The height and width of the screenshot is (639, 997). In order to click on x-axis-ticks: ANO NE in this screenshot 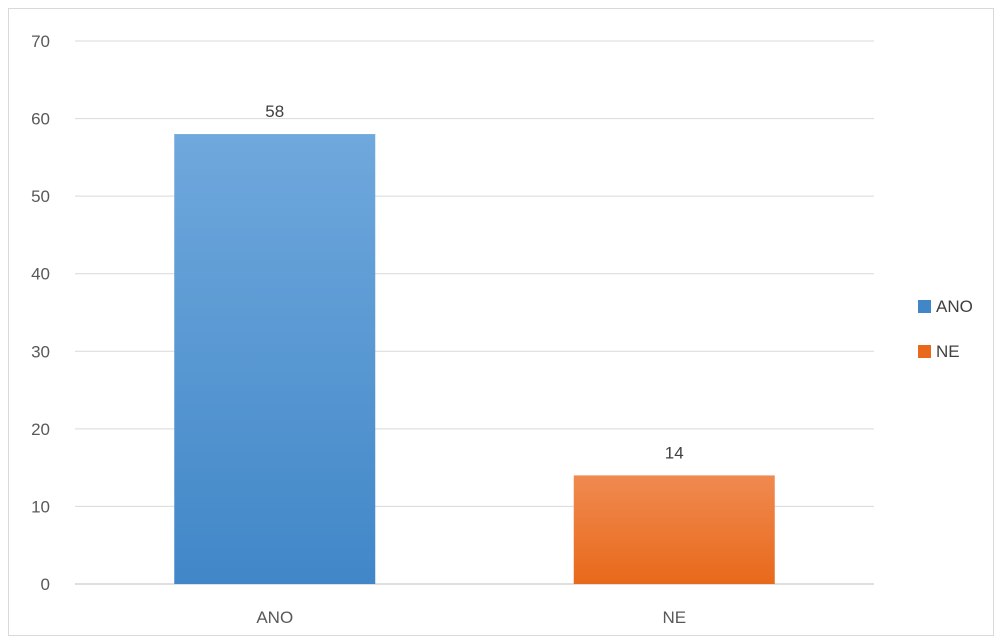, I will do `click(471, 617)`.